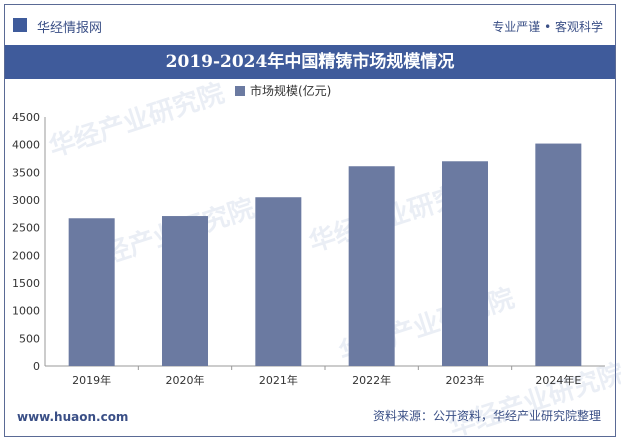 This screenshot has width=621, height=444. What do you see at coordinates (26, 200) in the screenshot?
I see `y-tick-label: 3000` at bounding box center [26, 200].